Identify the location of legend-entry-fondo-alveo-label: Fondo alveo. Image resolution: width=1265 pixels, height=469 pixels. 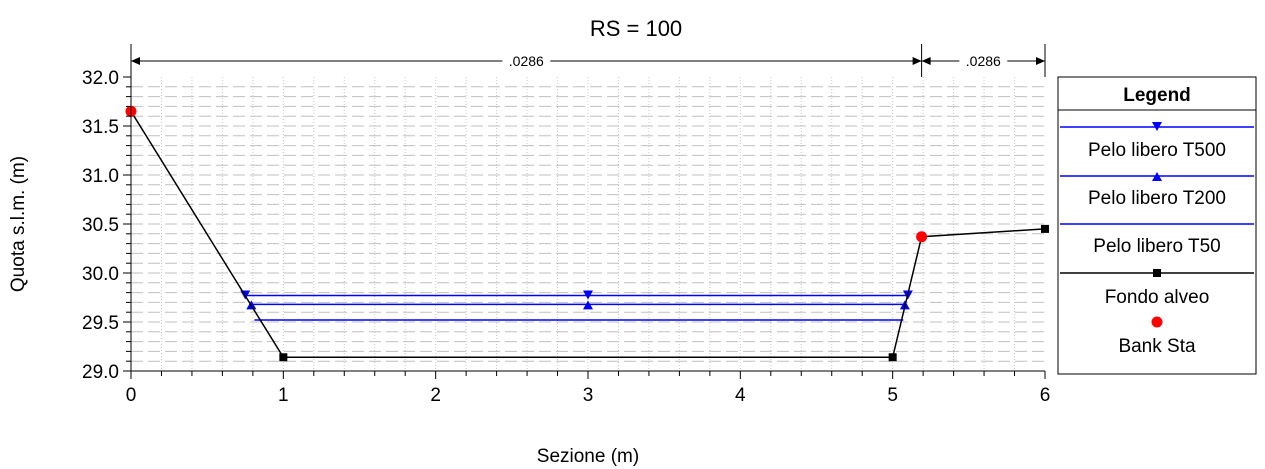
(1157, 297).